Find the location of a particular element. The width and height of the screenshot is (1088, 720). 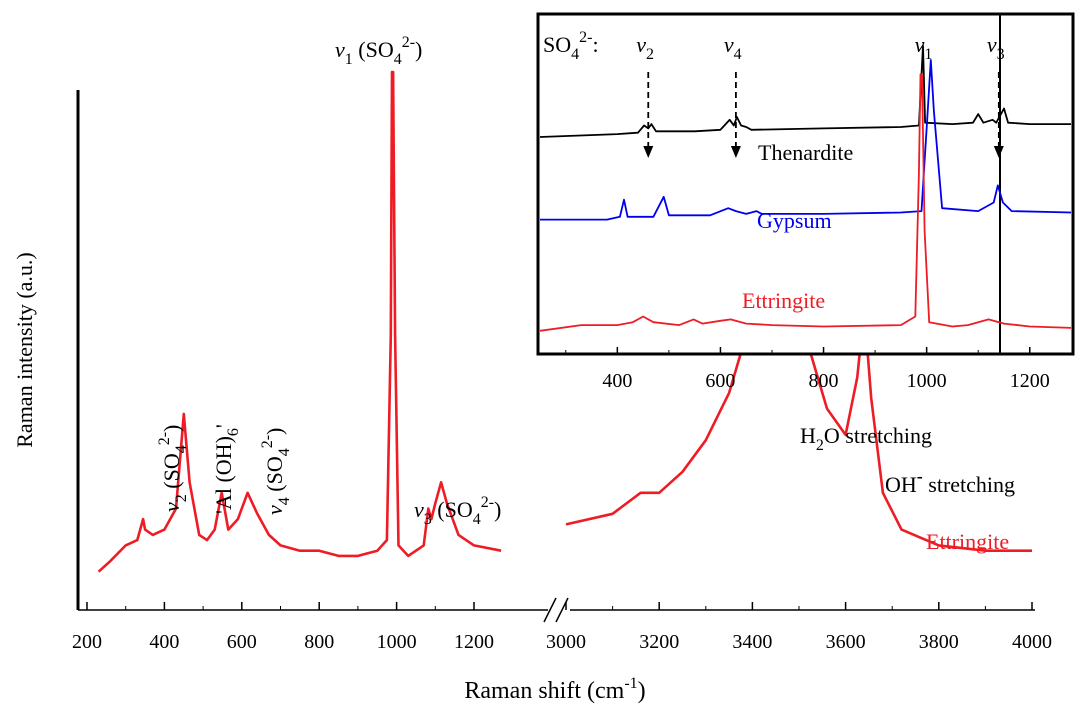

annotation-v4: ν4 (SO42-) is located at coordinates (276, 471).